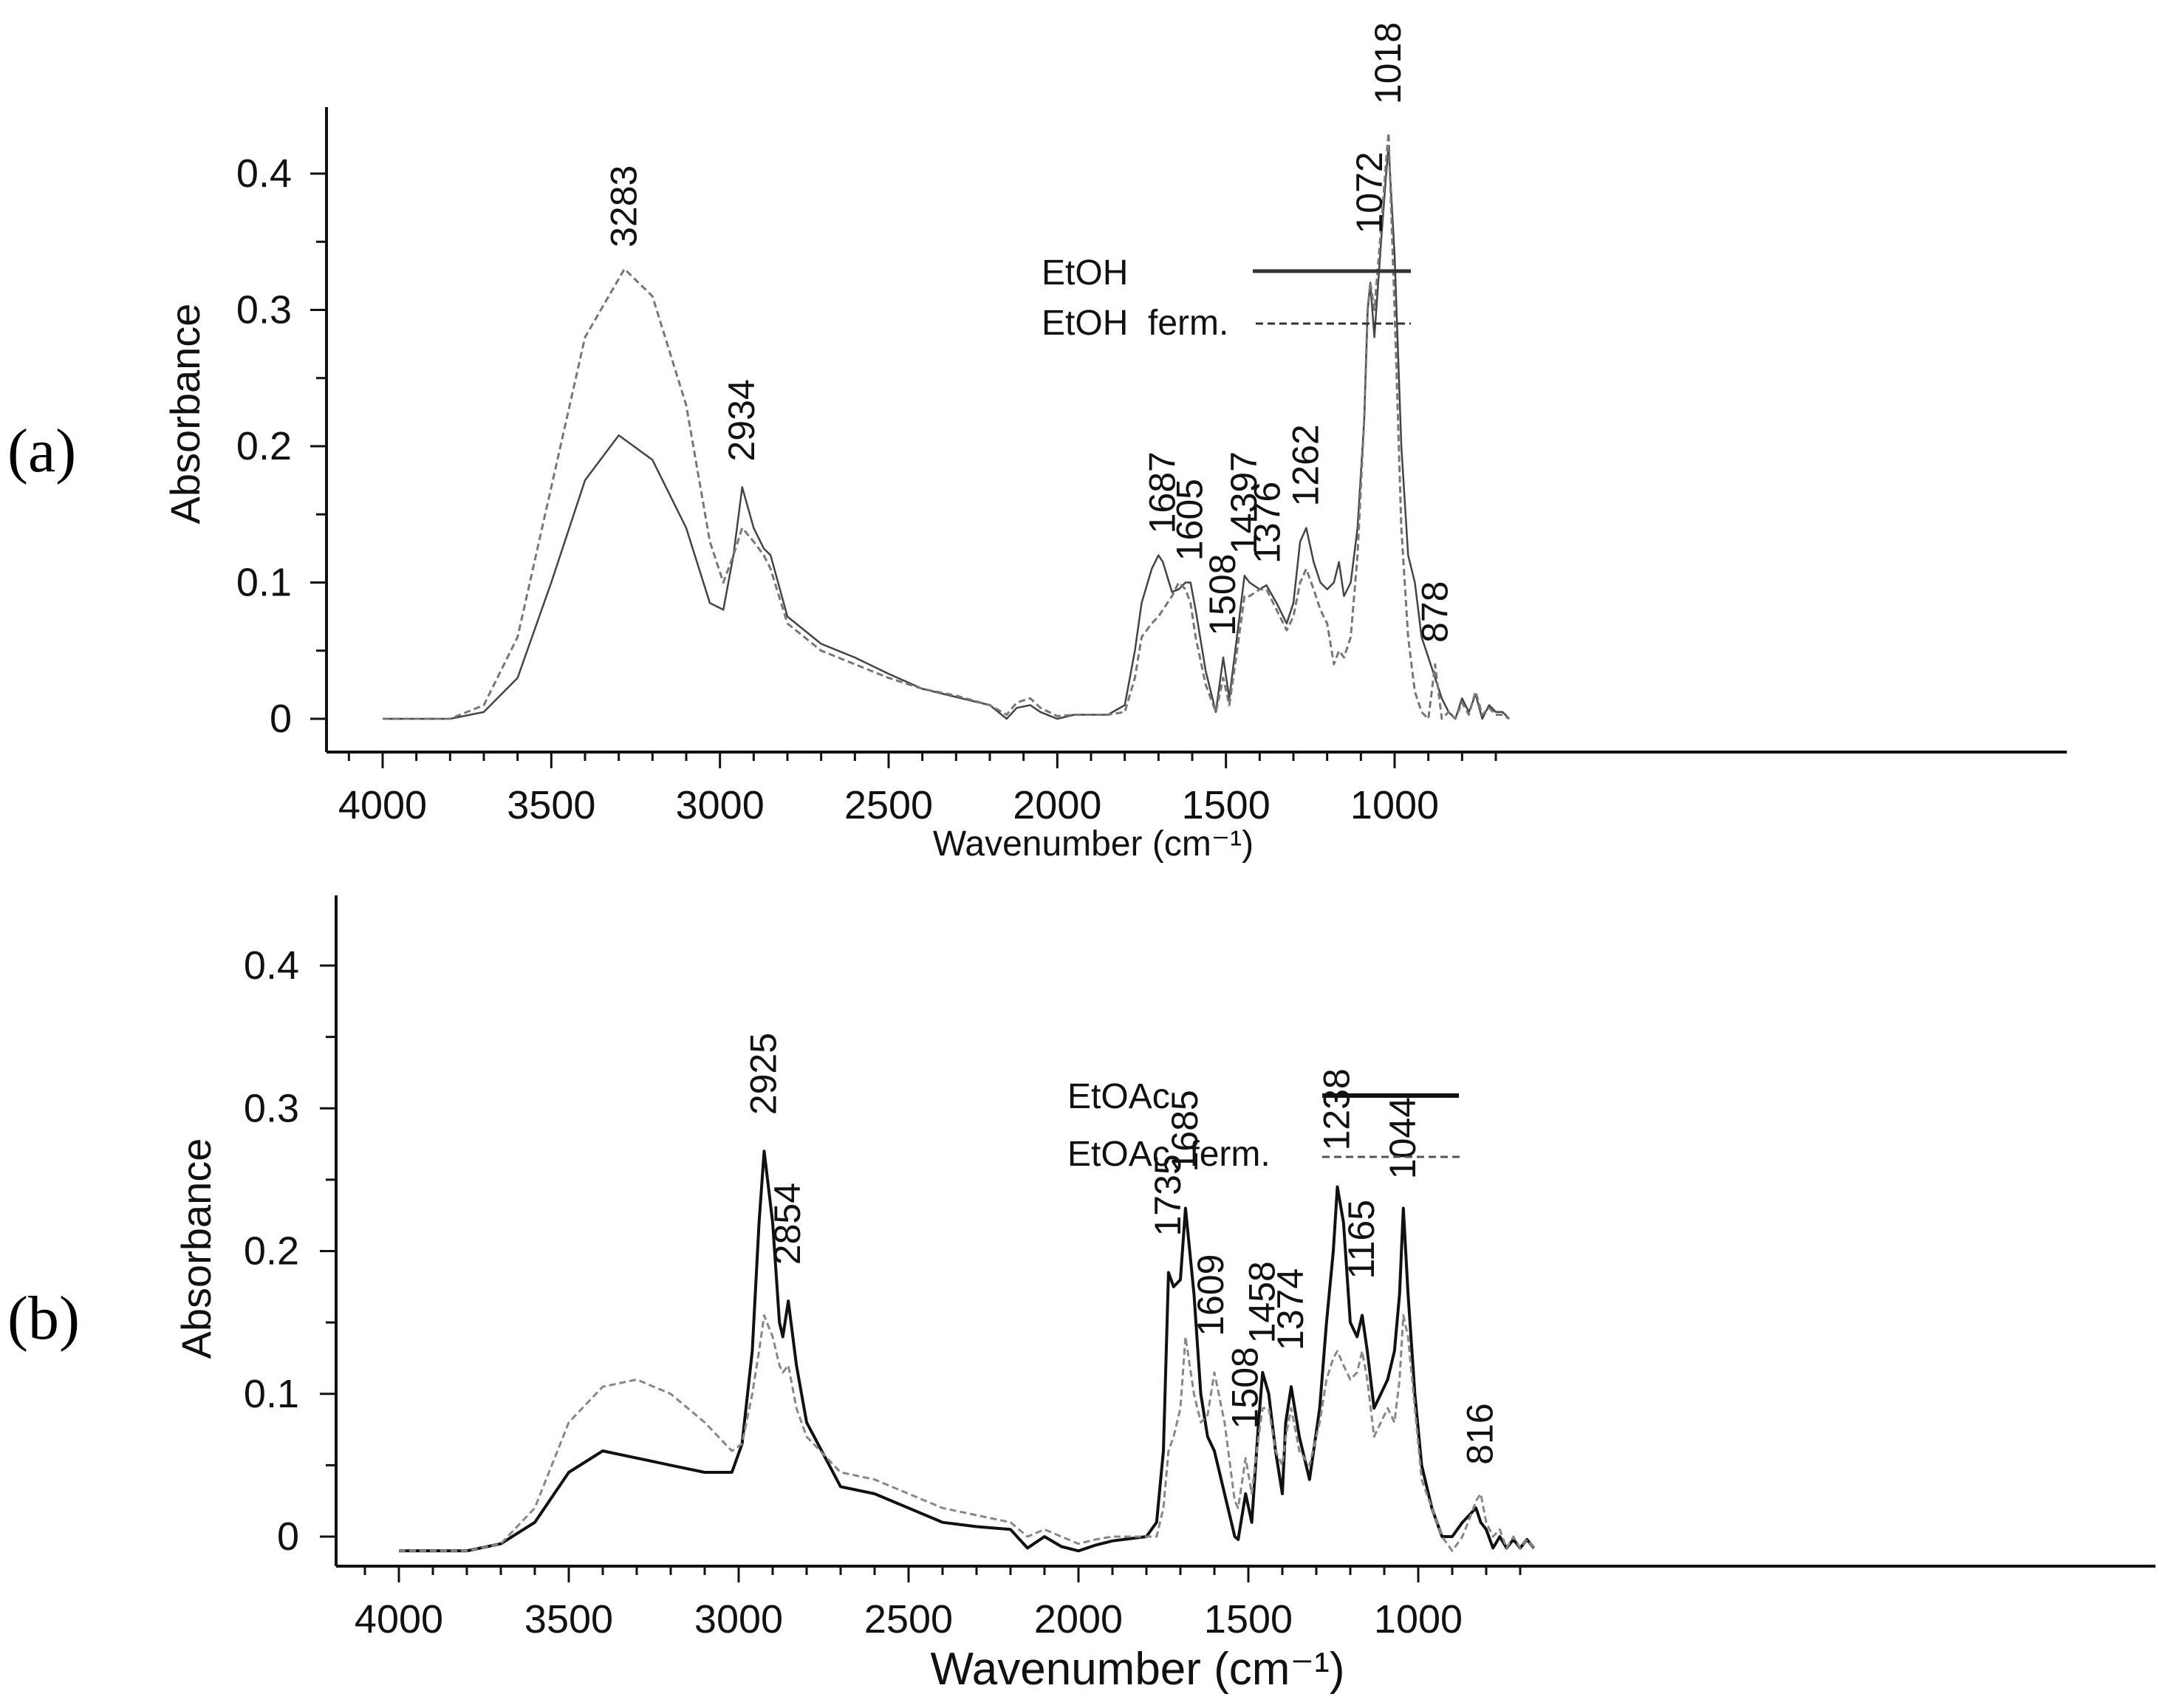 This screenshot has width=2168, height=1708. Describe the element at coordinates (1093, 844) in the screenshot. I see `panel-a-x-axis-title: Wavenumber (cm⁻¹)` at that location.